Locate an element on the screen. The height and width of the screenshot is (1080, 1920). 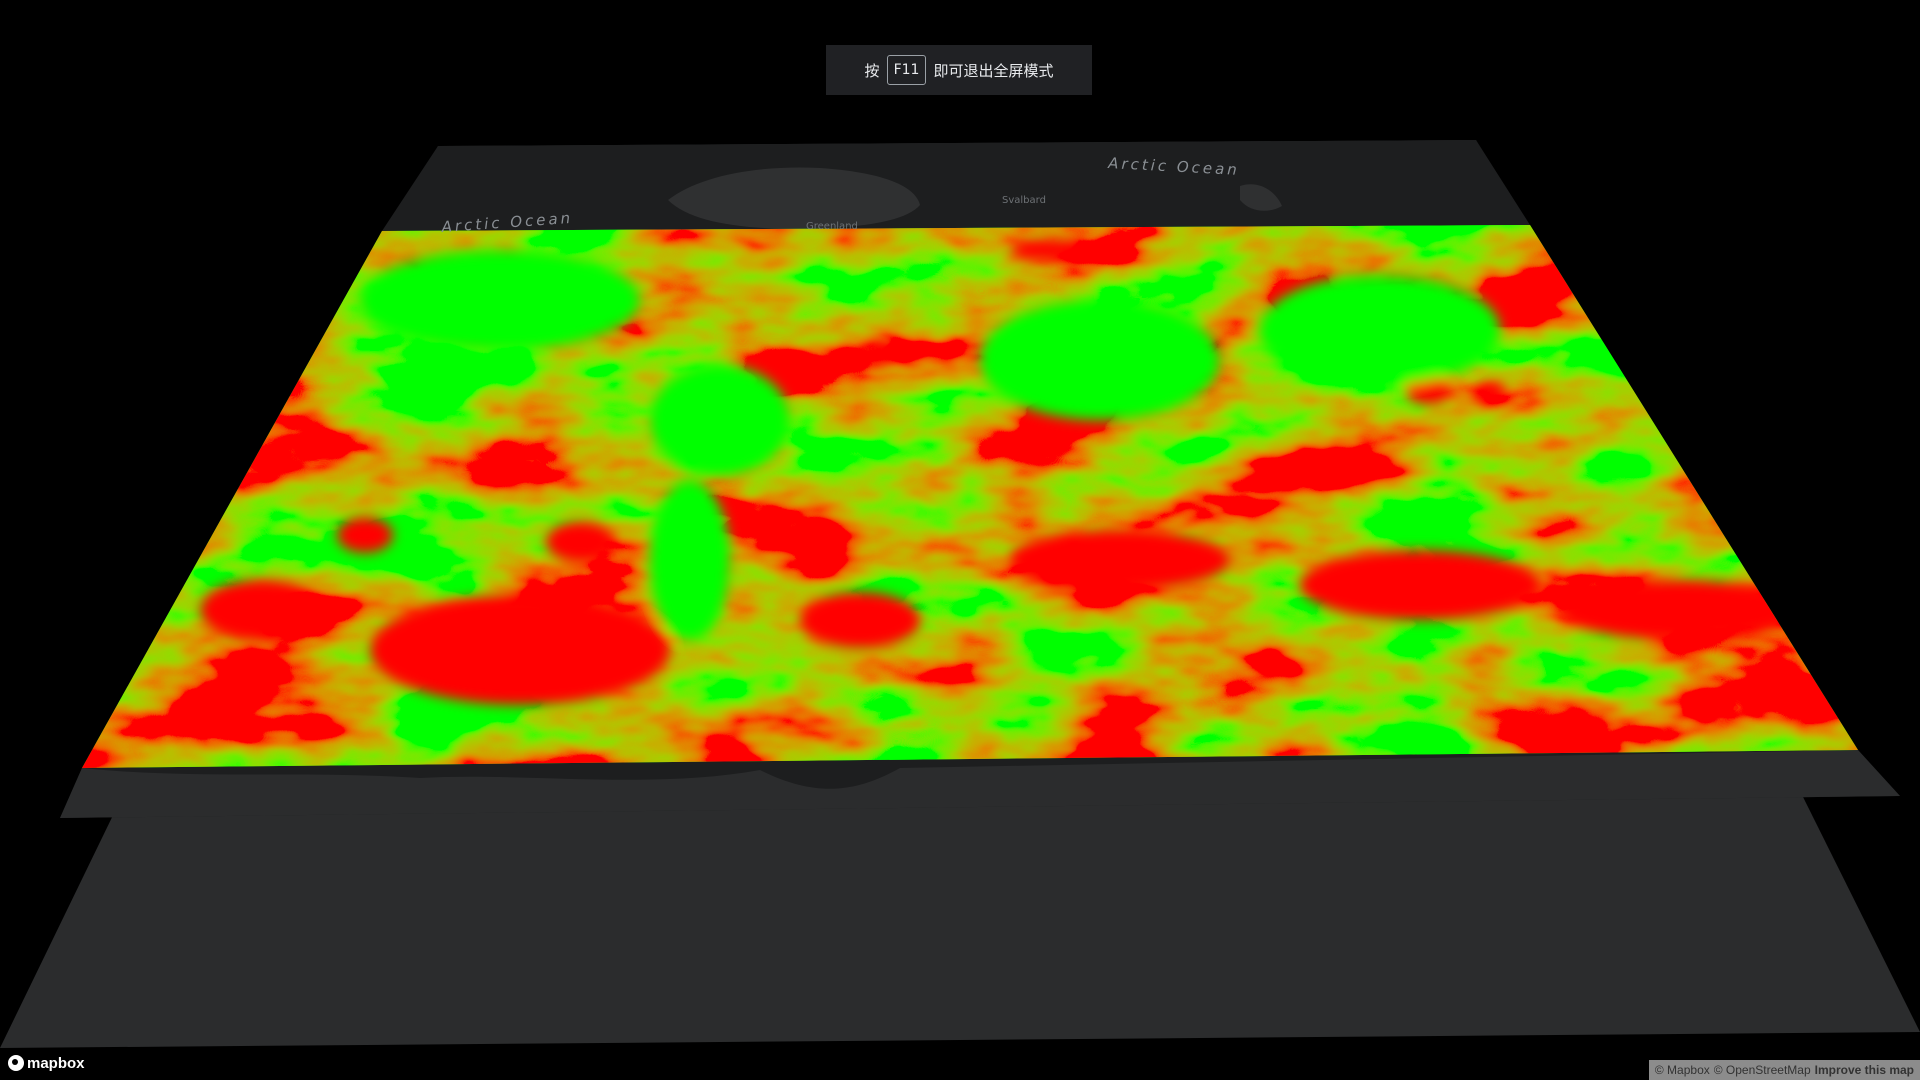
toast-suffix: 即可退出全屏模式 is located at coordinates (993, 70).